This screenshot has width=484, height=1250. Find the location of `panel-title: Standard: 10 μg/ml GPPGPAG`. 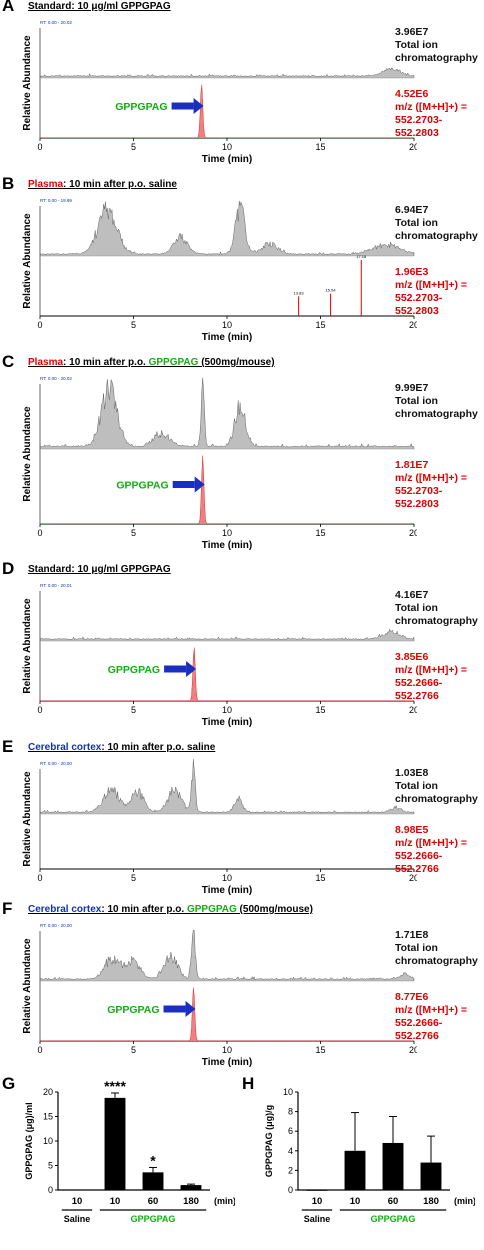

panel-title: Standard: 10 μg/ml GPPGPAG is located at coordinates (99, 6).